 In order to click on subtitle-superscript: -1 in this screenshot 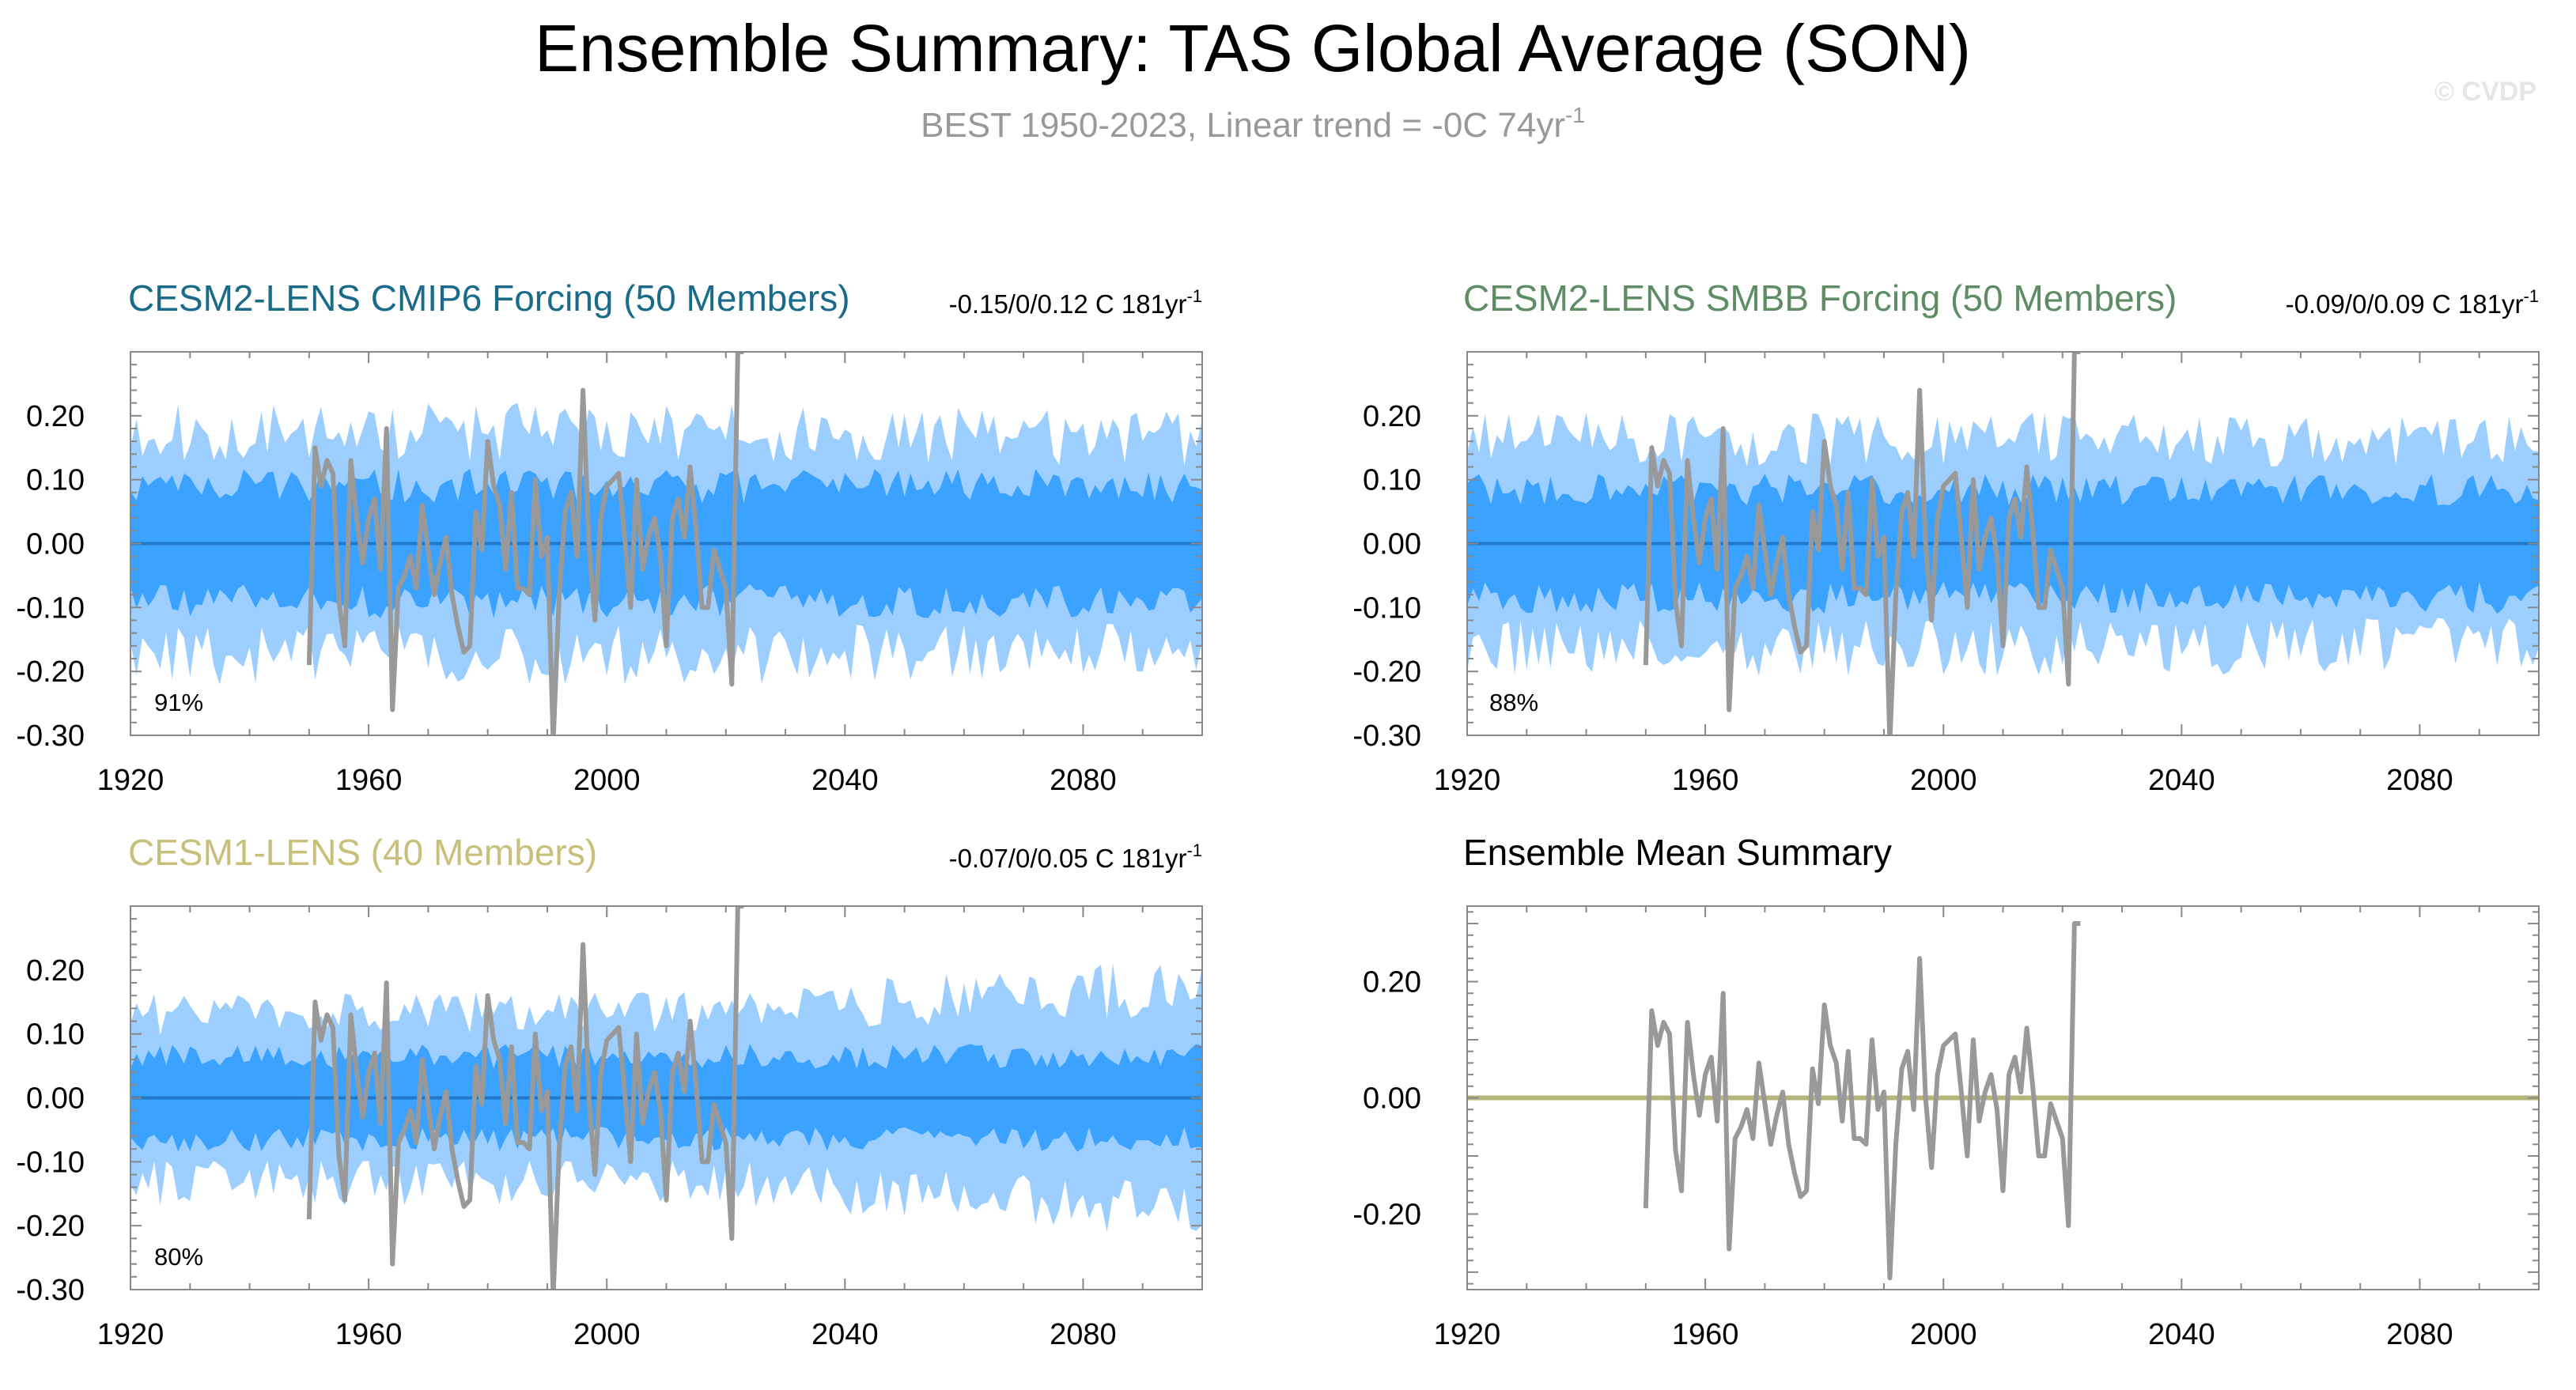, I will do `click(1575, 115)`.